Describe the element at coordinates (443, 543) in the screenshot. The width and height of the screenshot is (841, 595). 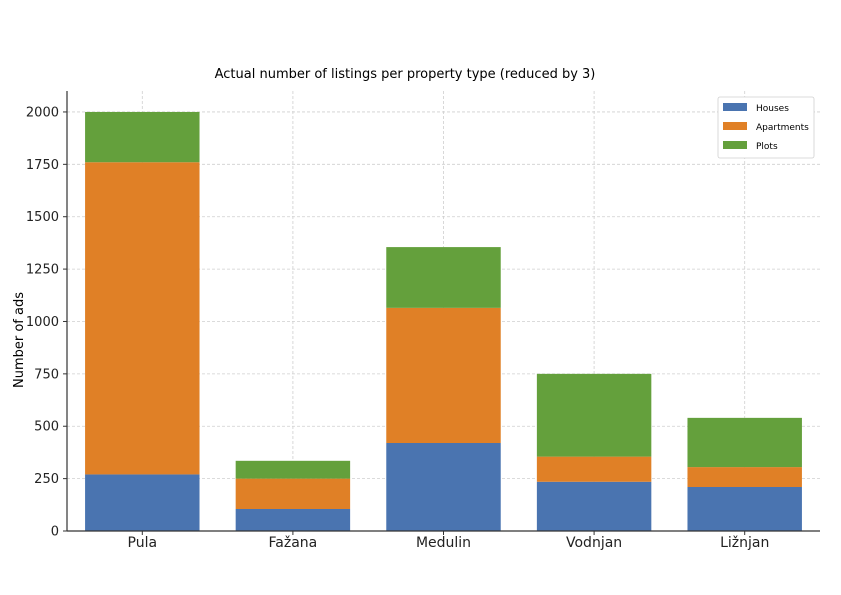
I see `x-tick-label: Medulin` at that location.